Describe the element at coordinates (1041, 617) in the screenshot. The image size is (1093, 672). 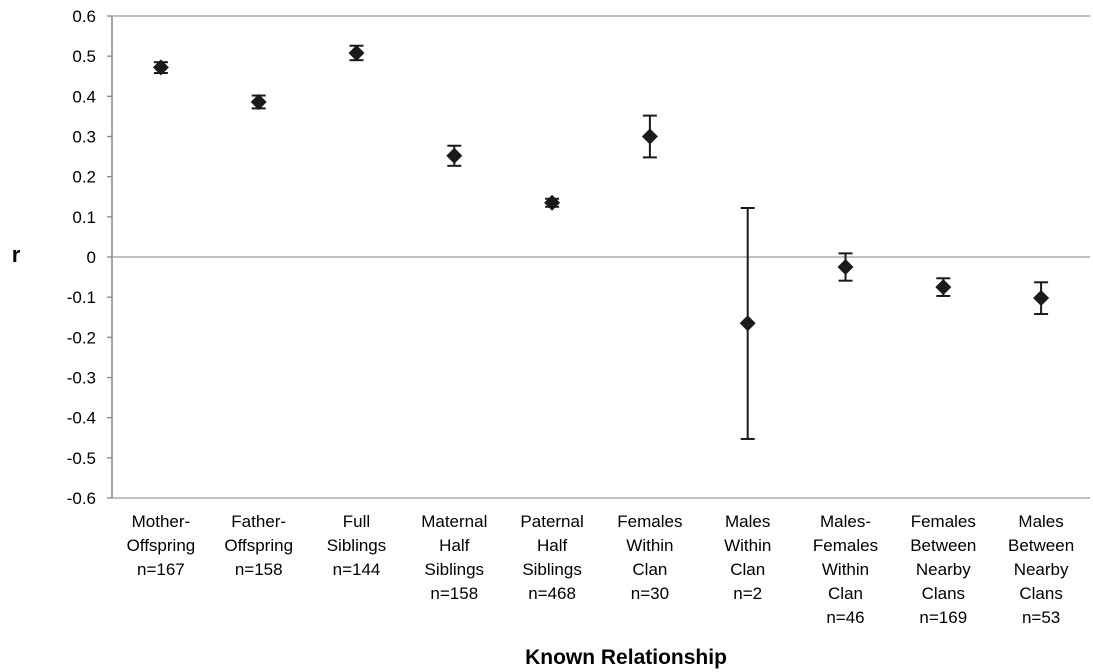
I see `x-category-label-line: n=53` at that location.